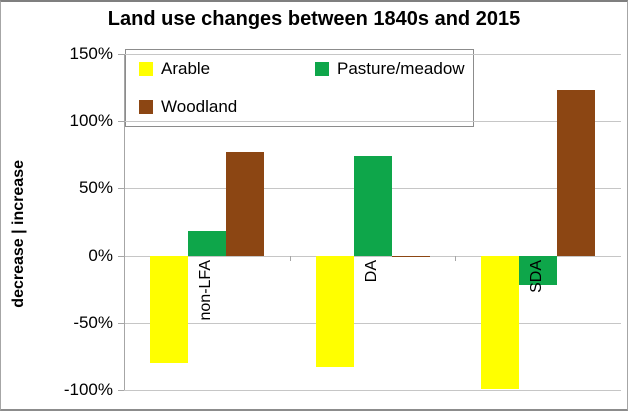 This screenshot has height=411, width=628. I want to click on bar-arable-da, so click(334, 311).